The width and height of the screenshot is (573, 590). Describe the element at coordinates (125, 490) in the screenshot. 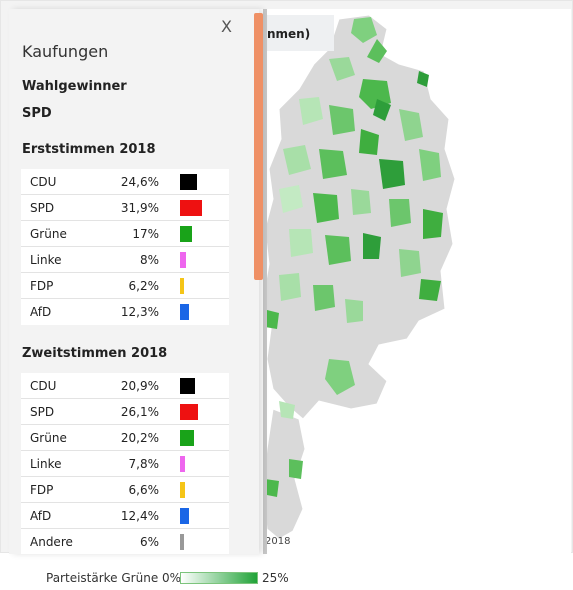

I see `vote-row: FDP 6,6%` at that location.